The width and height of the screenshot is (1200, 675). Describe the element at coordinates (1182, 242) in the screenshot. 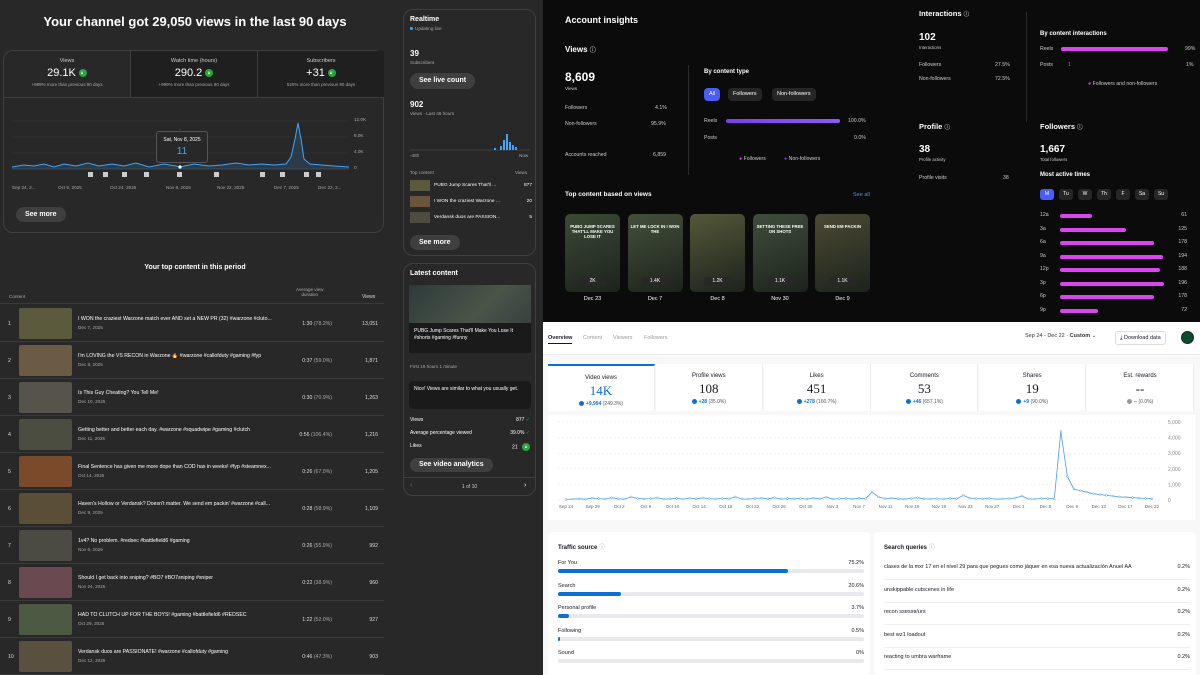

I see `hour-value: 178` at that location.